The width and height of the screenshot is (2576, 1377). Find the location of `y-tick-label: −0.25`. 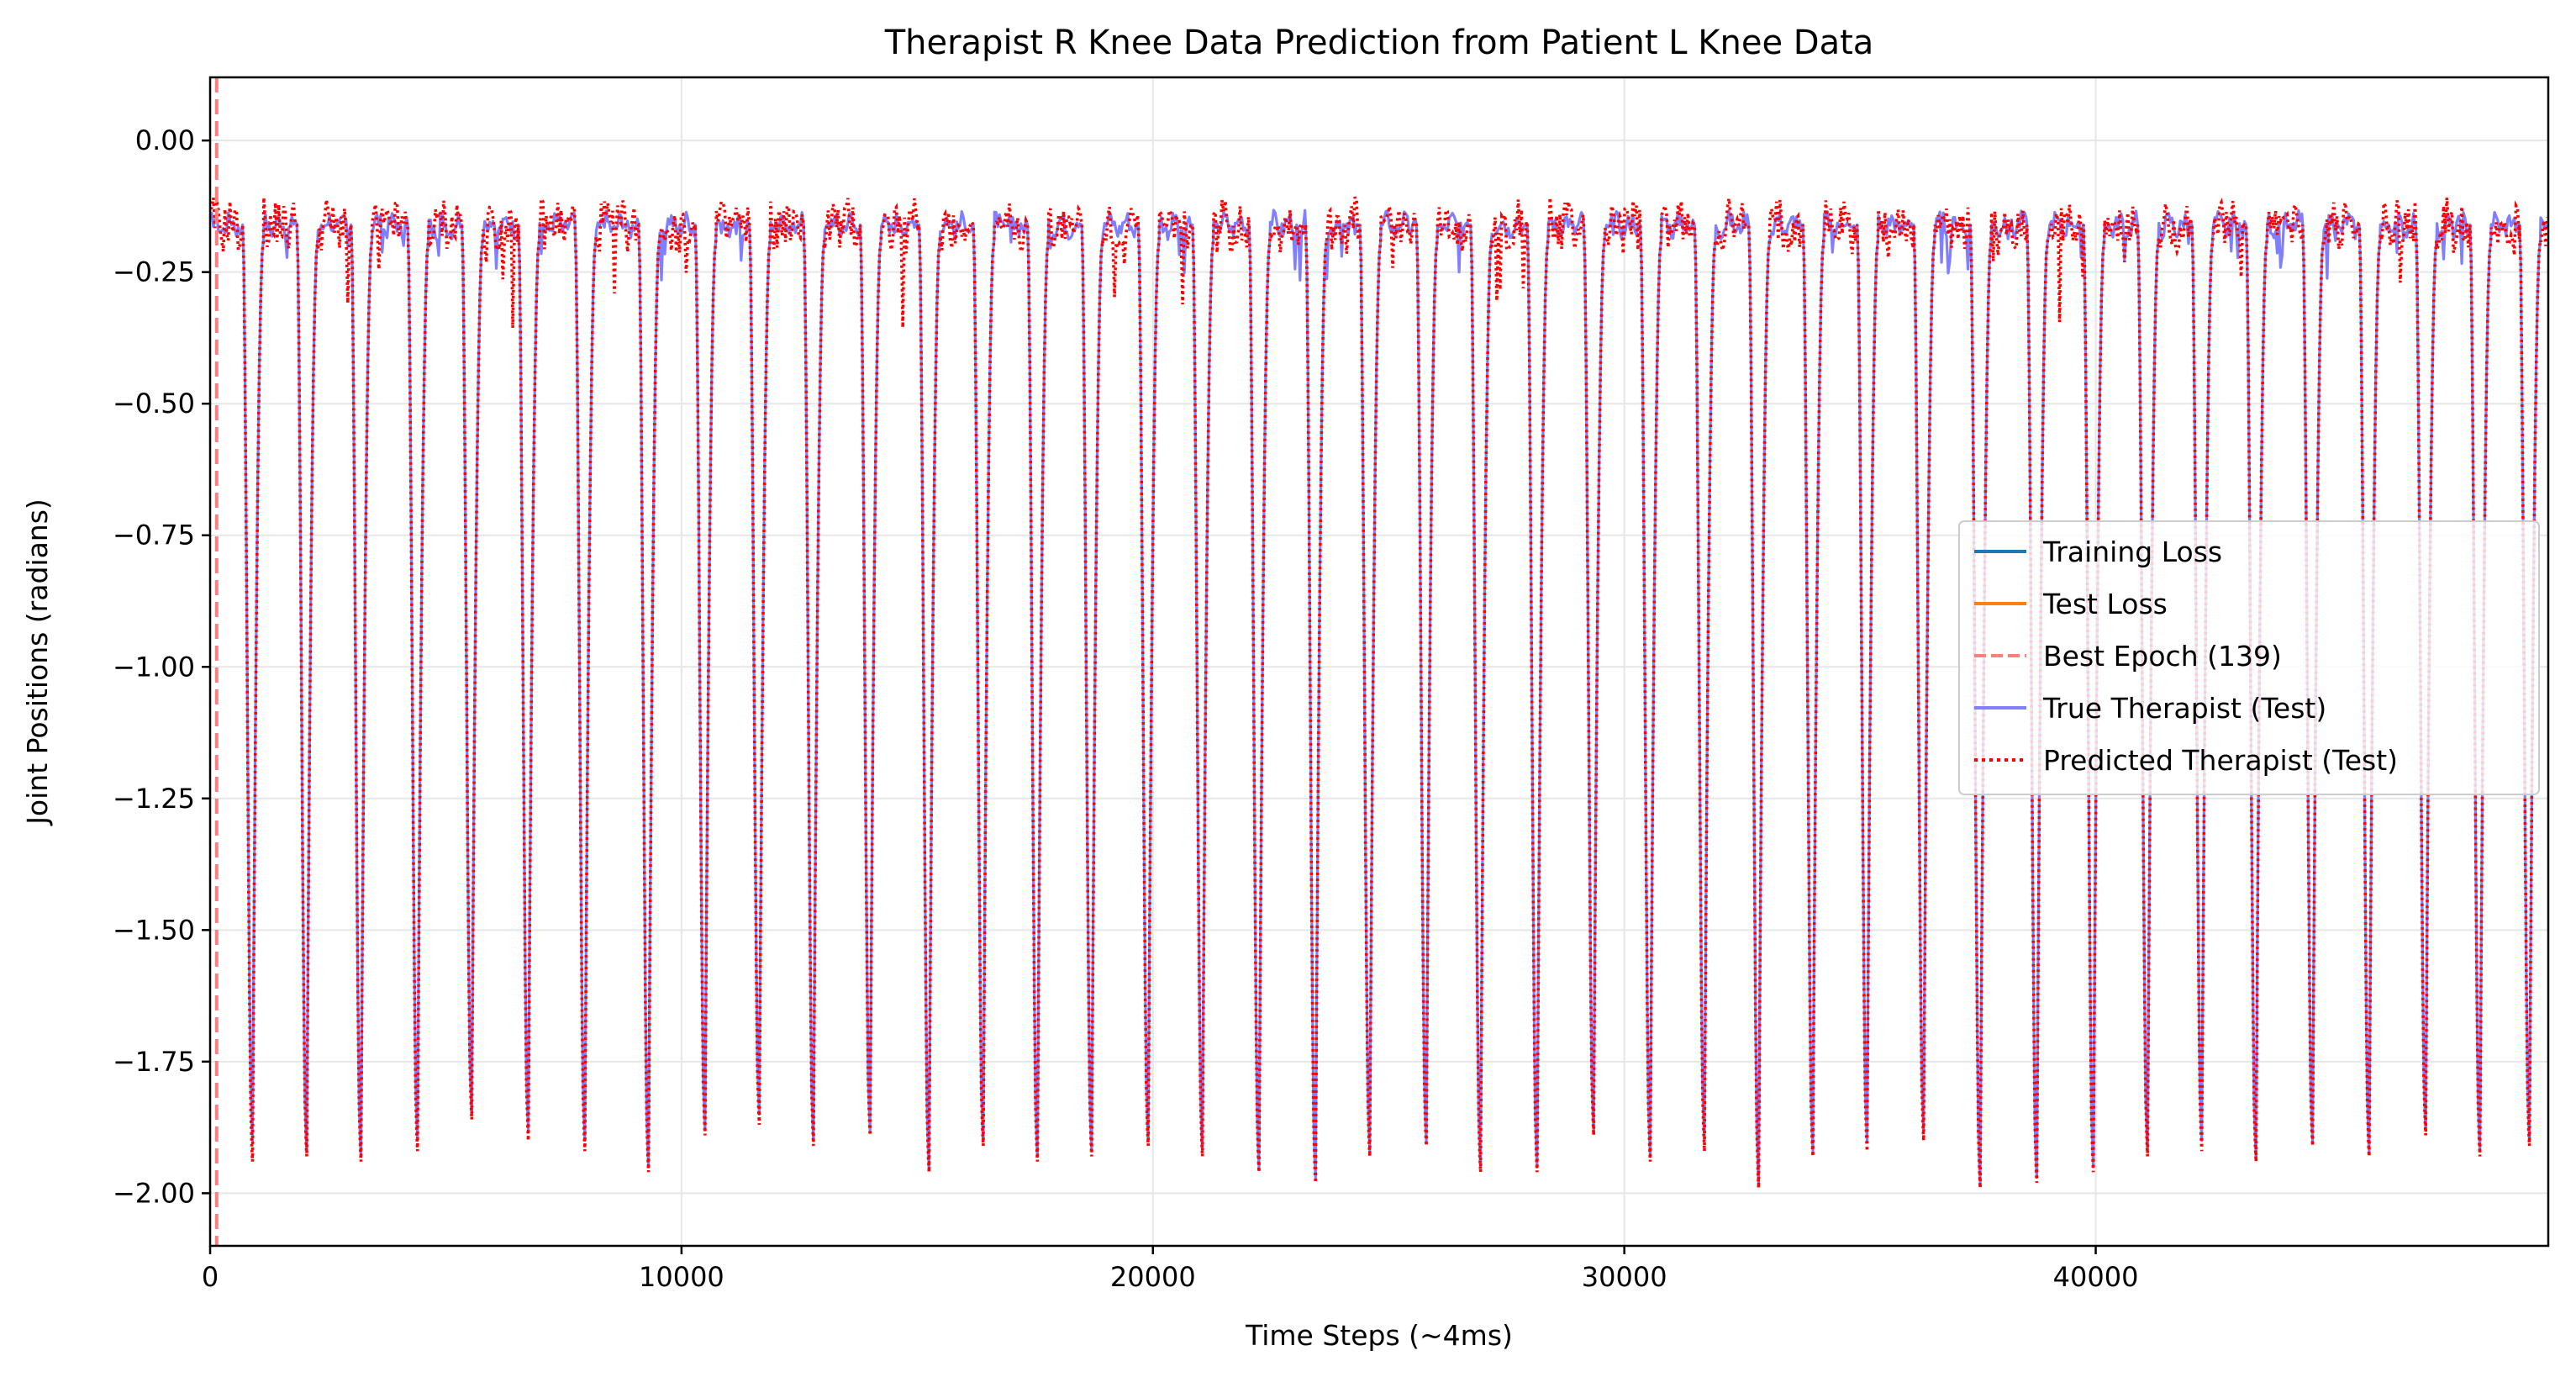

y-tick-label: −0.25 is located at coordinates (154, 272).